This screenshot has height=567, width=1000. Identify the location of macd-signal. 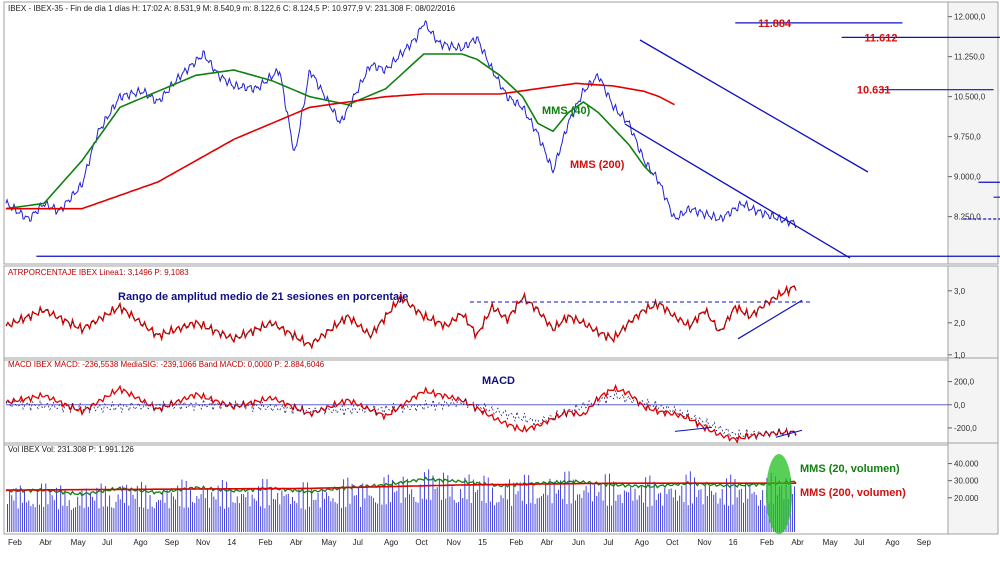
(401, 415).